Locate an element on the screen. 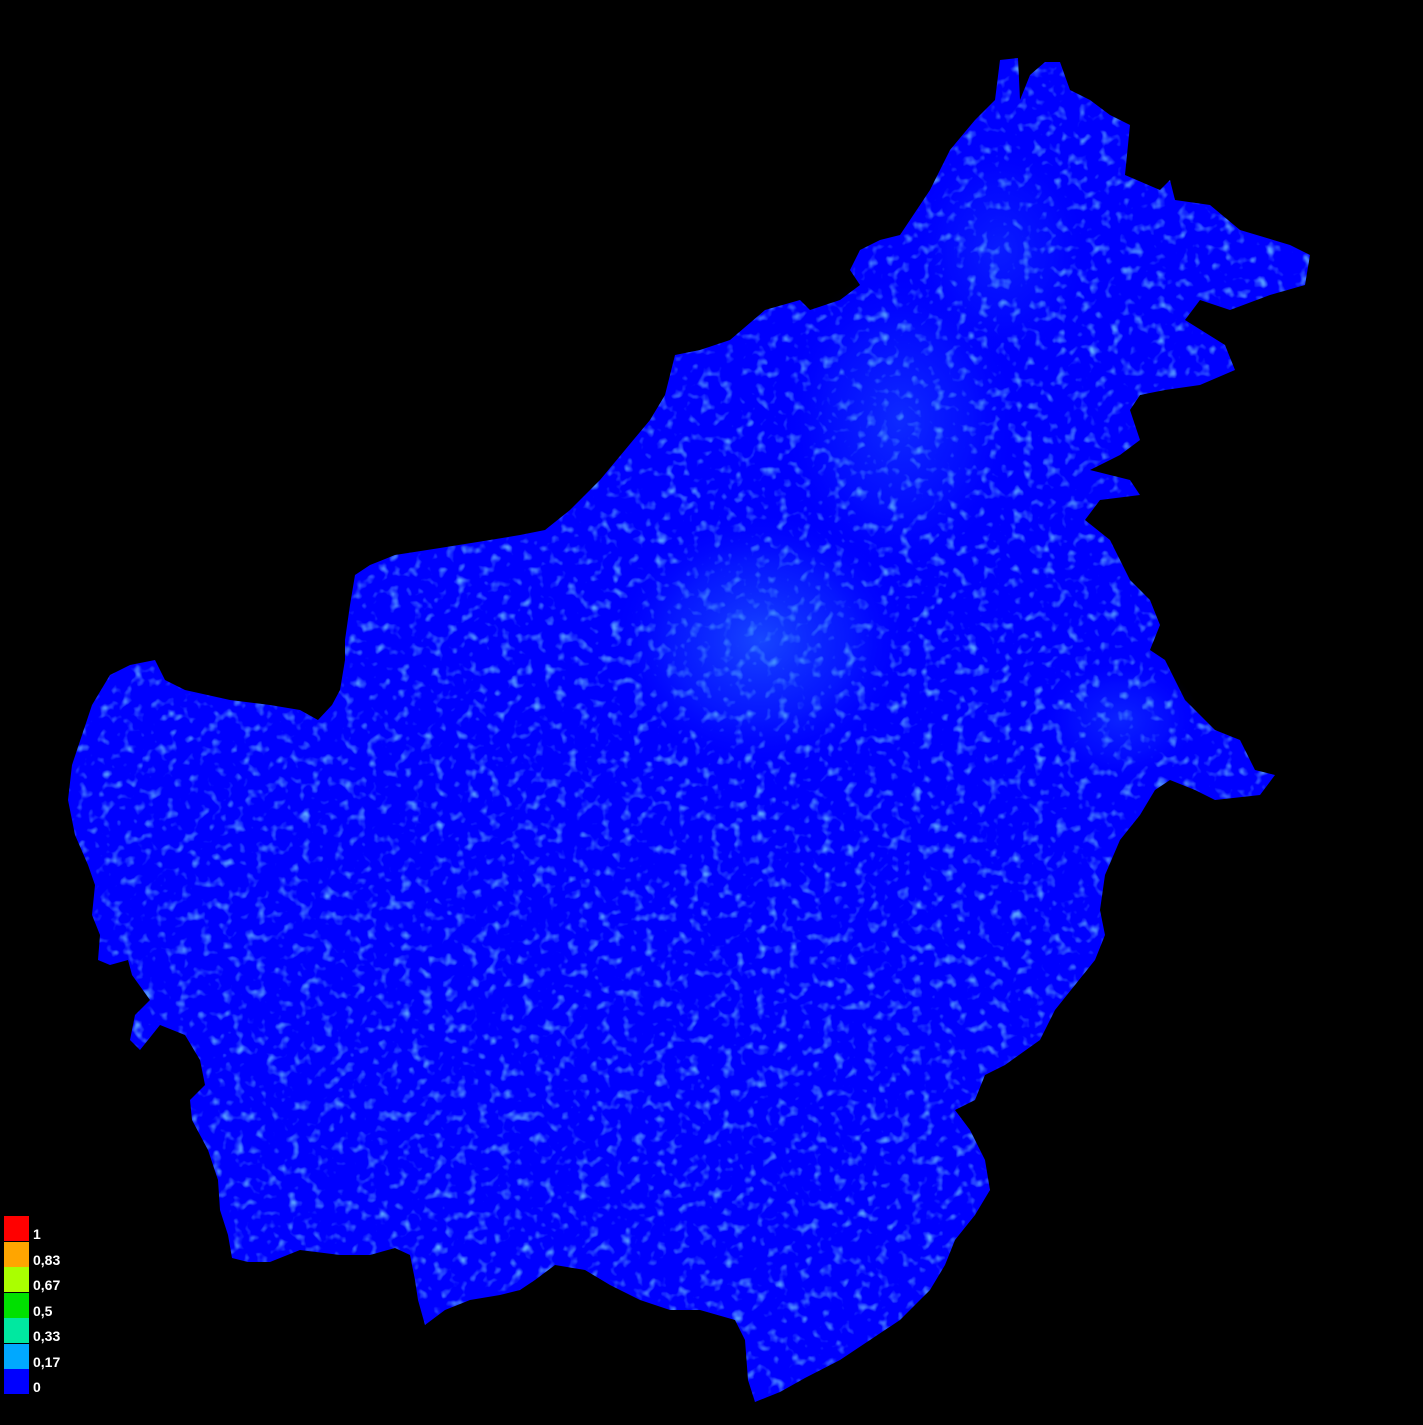 This screenshot has width=1423, height=1425. highland-glow-east is located at coordinates (1120, 720).